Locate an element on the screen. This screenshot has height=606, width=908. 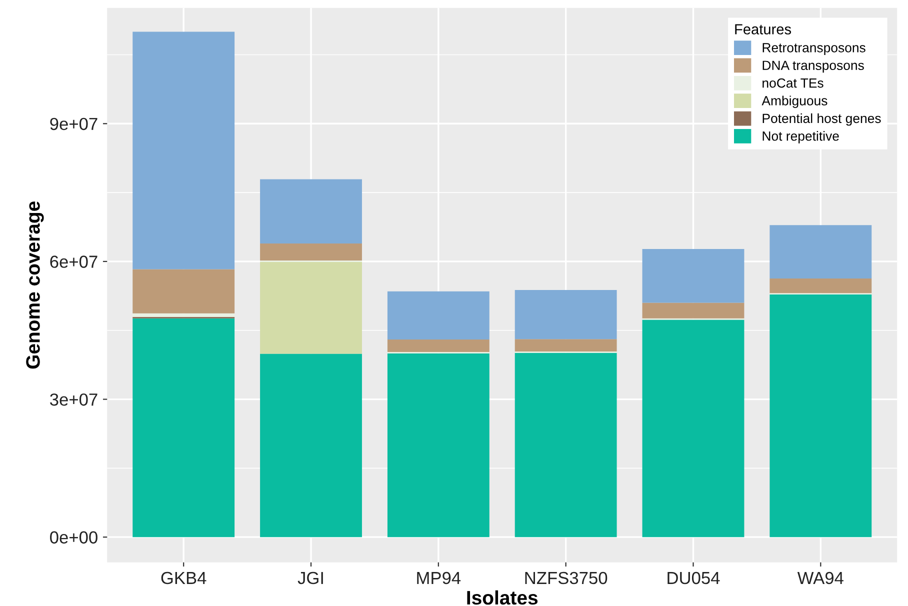
y-tick-label: 9e+07 is located at coordinates (74, 124).